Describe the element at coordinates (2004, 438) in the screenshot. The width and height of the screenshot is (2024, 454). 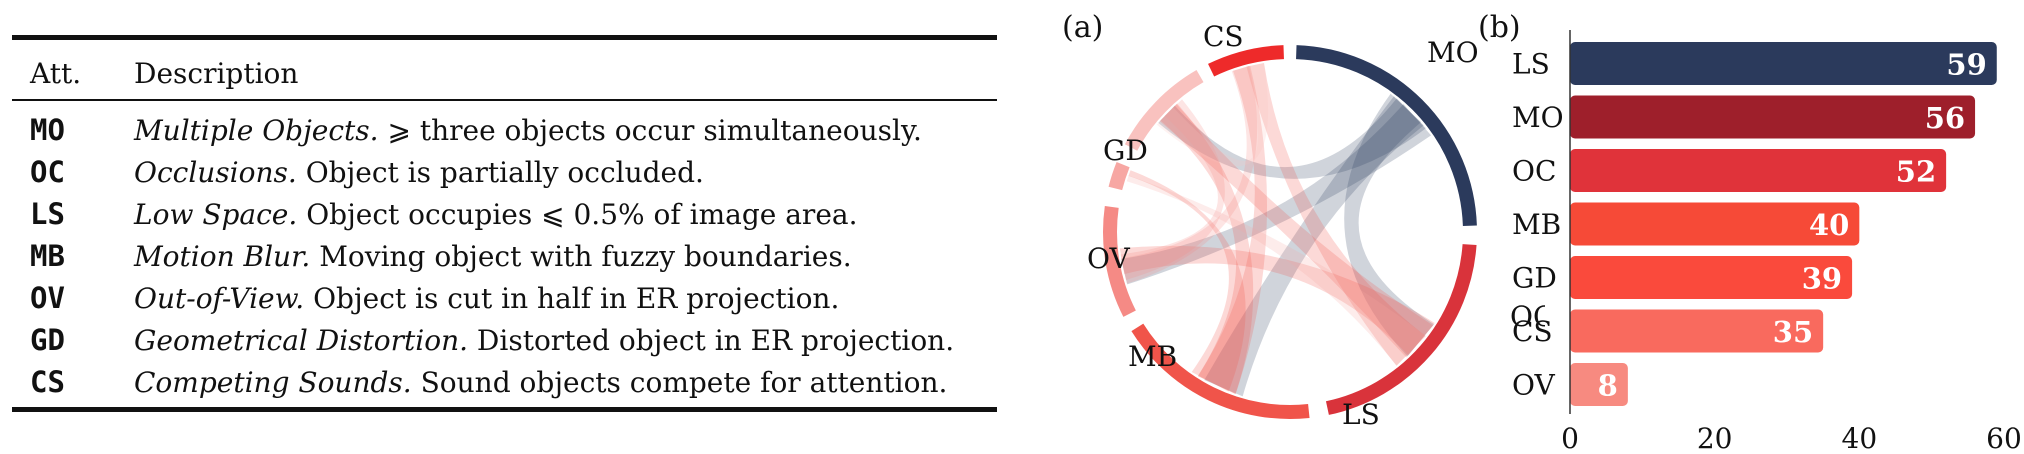
I see `x-tick-60: 60` at that location.